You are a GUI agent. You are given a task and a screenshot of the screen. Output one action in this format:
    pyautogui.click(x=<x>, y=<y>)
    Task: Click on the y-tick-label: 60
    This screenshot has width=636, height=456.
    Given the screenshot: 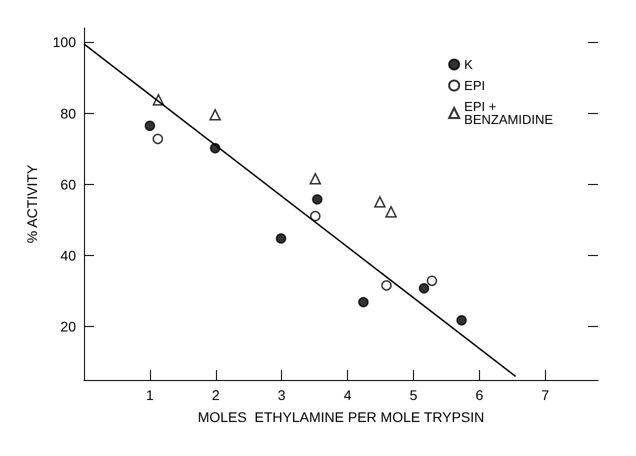 What is the action you would take?
    pyautogui.click(x=68, y=184)
    